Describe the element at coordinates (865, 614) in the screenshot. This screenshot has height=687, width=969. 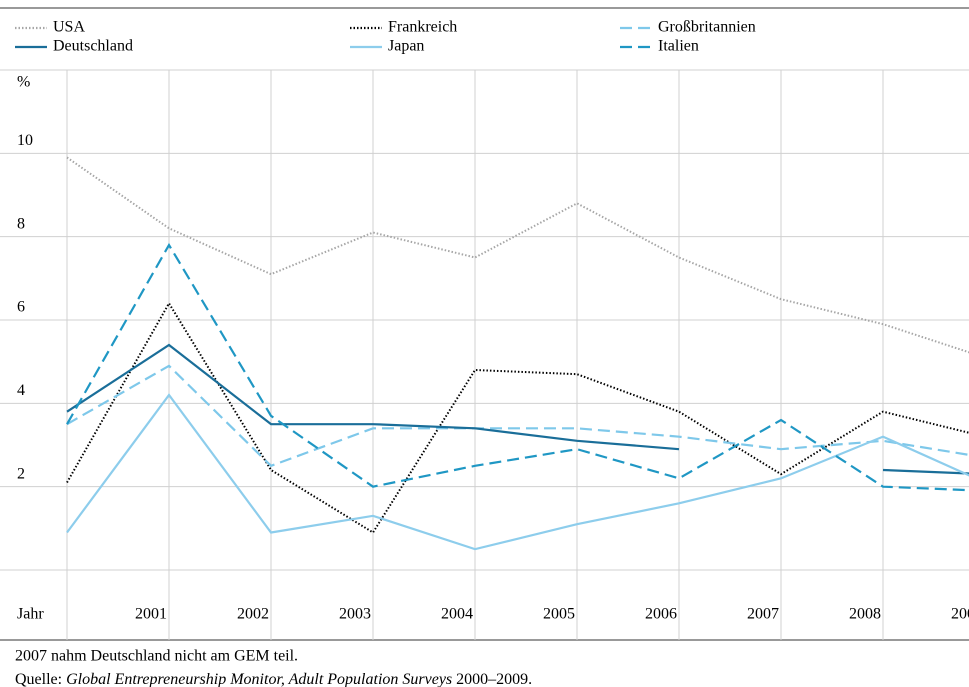
I see `x-tick-label: 2008` at that location.